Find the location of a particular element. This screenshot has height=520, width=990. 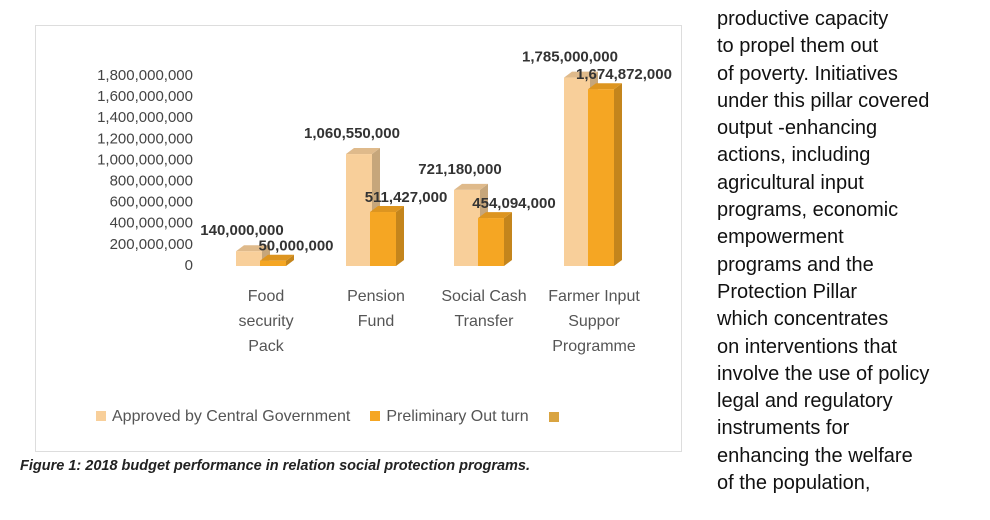

text-line: agricultural input is located at coordinates (790, 182).